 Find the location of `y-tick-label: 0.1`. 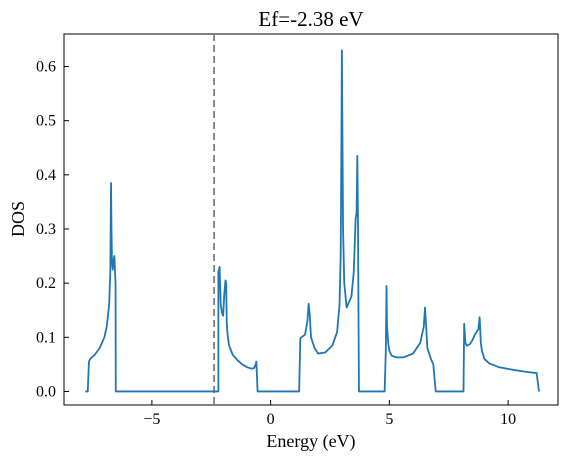

y-tick-label: 0.1 is located at coordinates (46, 337).